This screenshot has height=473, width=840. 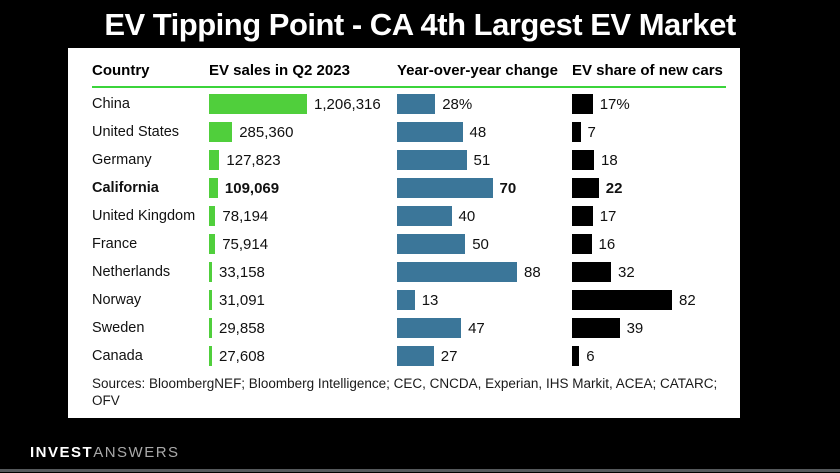 I want to click on share-value: 17%, so click(x=614, y=104).